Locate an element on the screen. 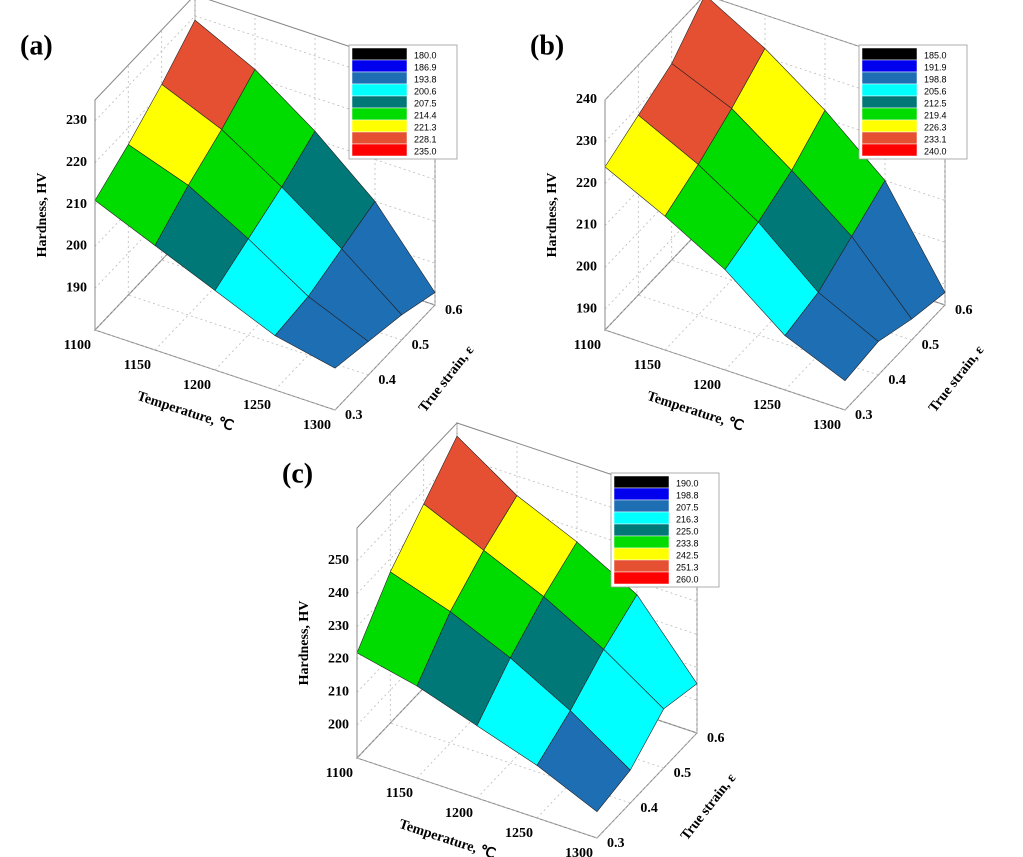 The height and width of the screenshot is (857, 1023). legend-label: 205.6 is located at coordinates (935, 91).